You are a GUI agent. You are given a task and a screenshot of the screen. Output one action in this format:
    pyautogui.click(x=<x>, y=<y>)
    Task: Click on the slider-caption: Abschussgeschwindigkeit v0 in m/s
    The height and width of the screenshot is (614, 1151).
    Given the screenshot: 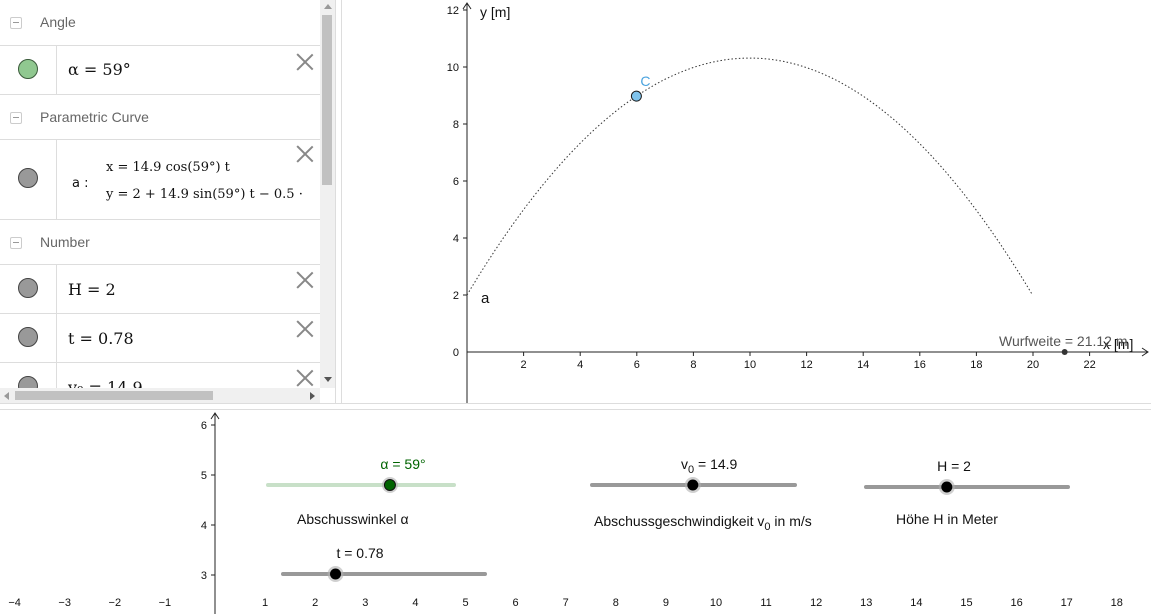 What is the action you would take?
    pyautogui.click(x=703, y=523)
    